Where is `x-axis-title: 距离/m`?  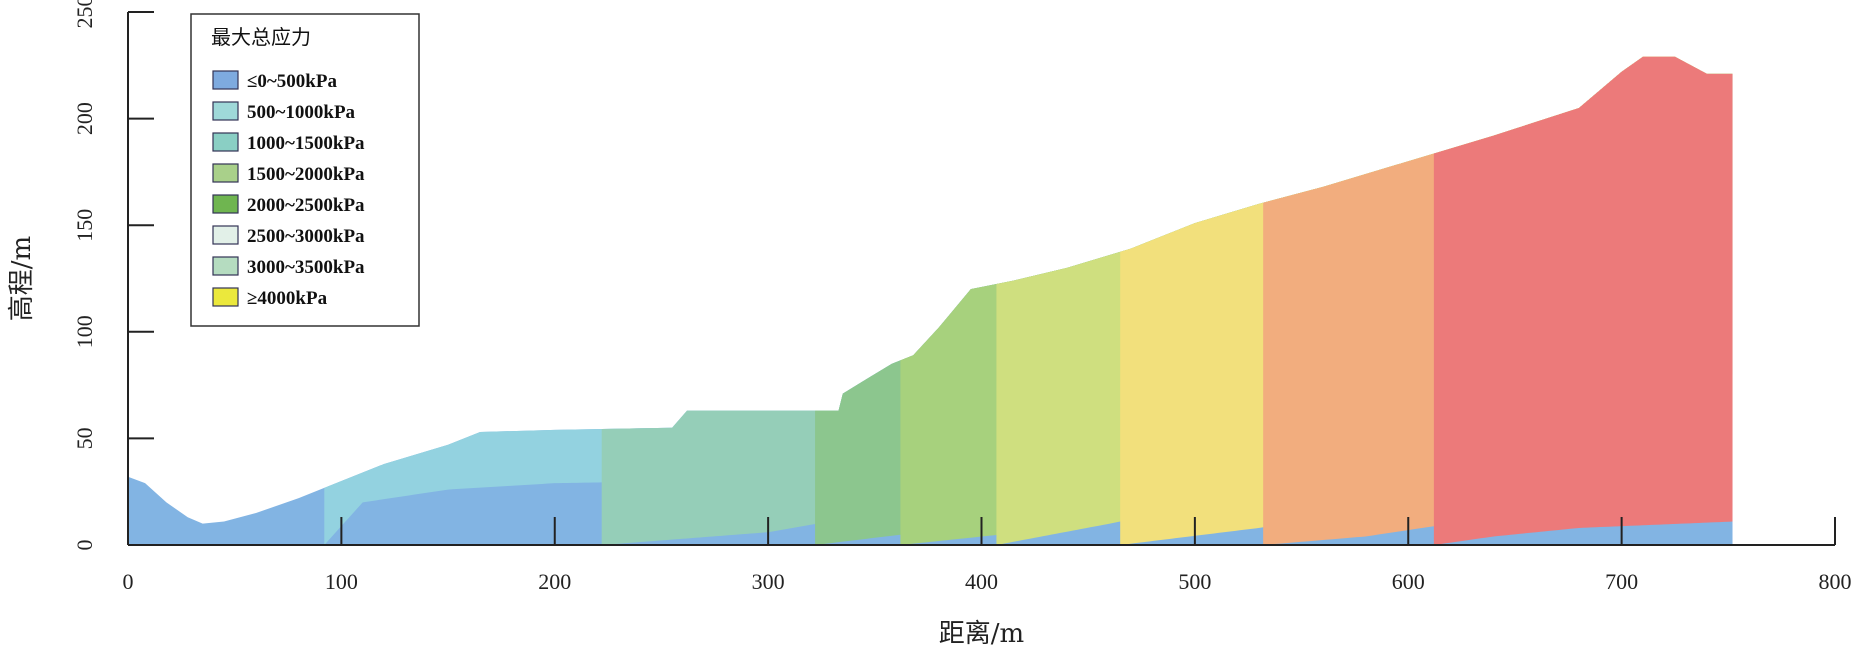
x-axis-title: 距离/m is located at coordinates (981, 633).